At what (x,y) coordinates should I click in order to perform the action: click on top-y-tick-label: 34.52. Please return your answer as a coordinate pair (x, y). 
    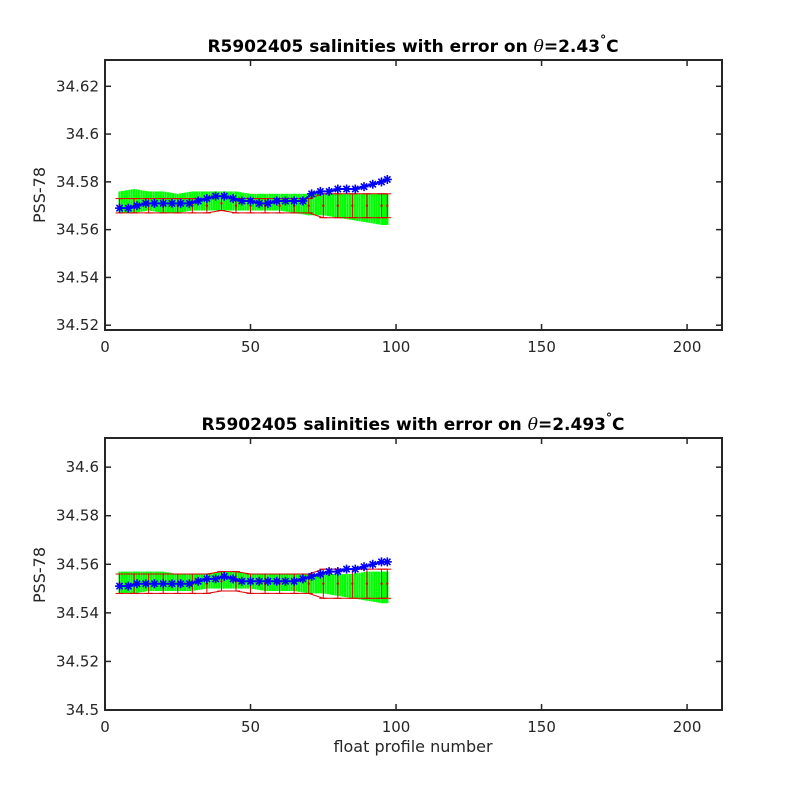
    Looking at the image, I should click on (77, 325).